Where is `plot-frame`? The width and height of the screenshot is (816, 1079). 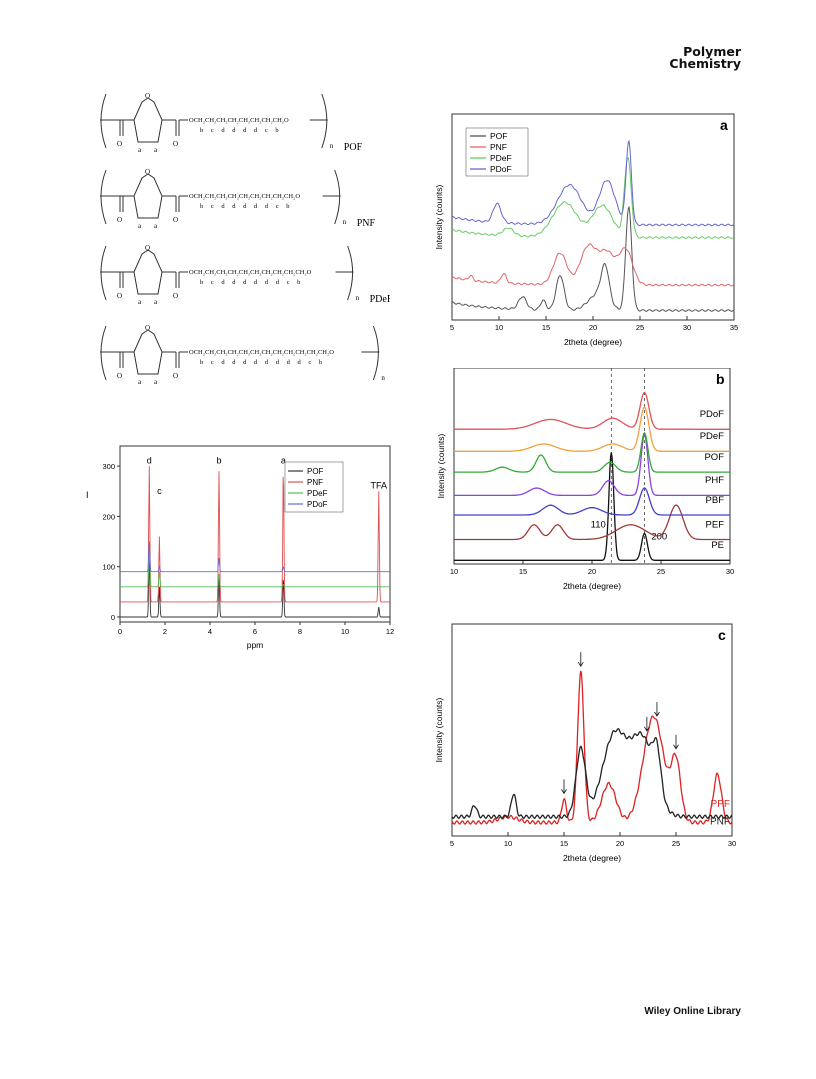 plot-frame is located at coordinates (592, 730).